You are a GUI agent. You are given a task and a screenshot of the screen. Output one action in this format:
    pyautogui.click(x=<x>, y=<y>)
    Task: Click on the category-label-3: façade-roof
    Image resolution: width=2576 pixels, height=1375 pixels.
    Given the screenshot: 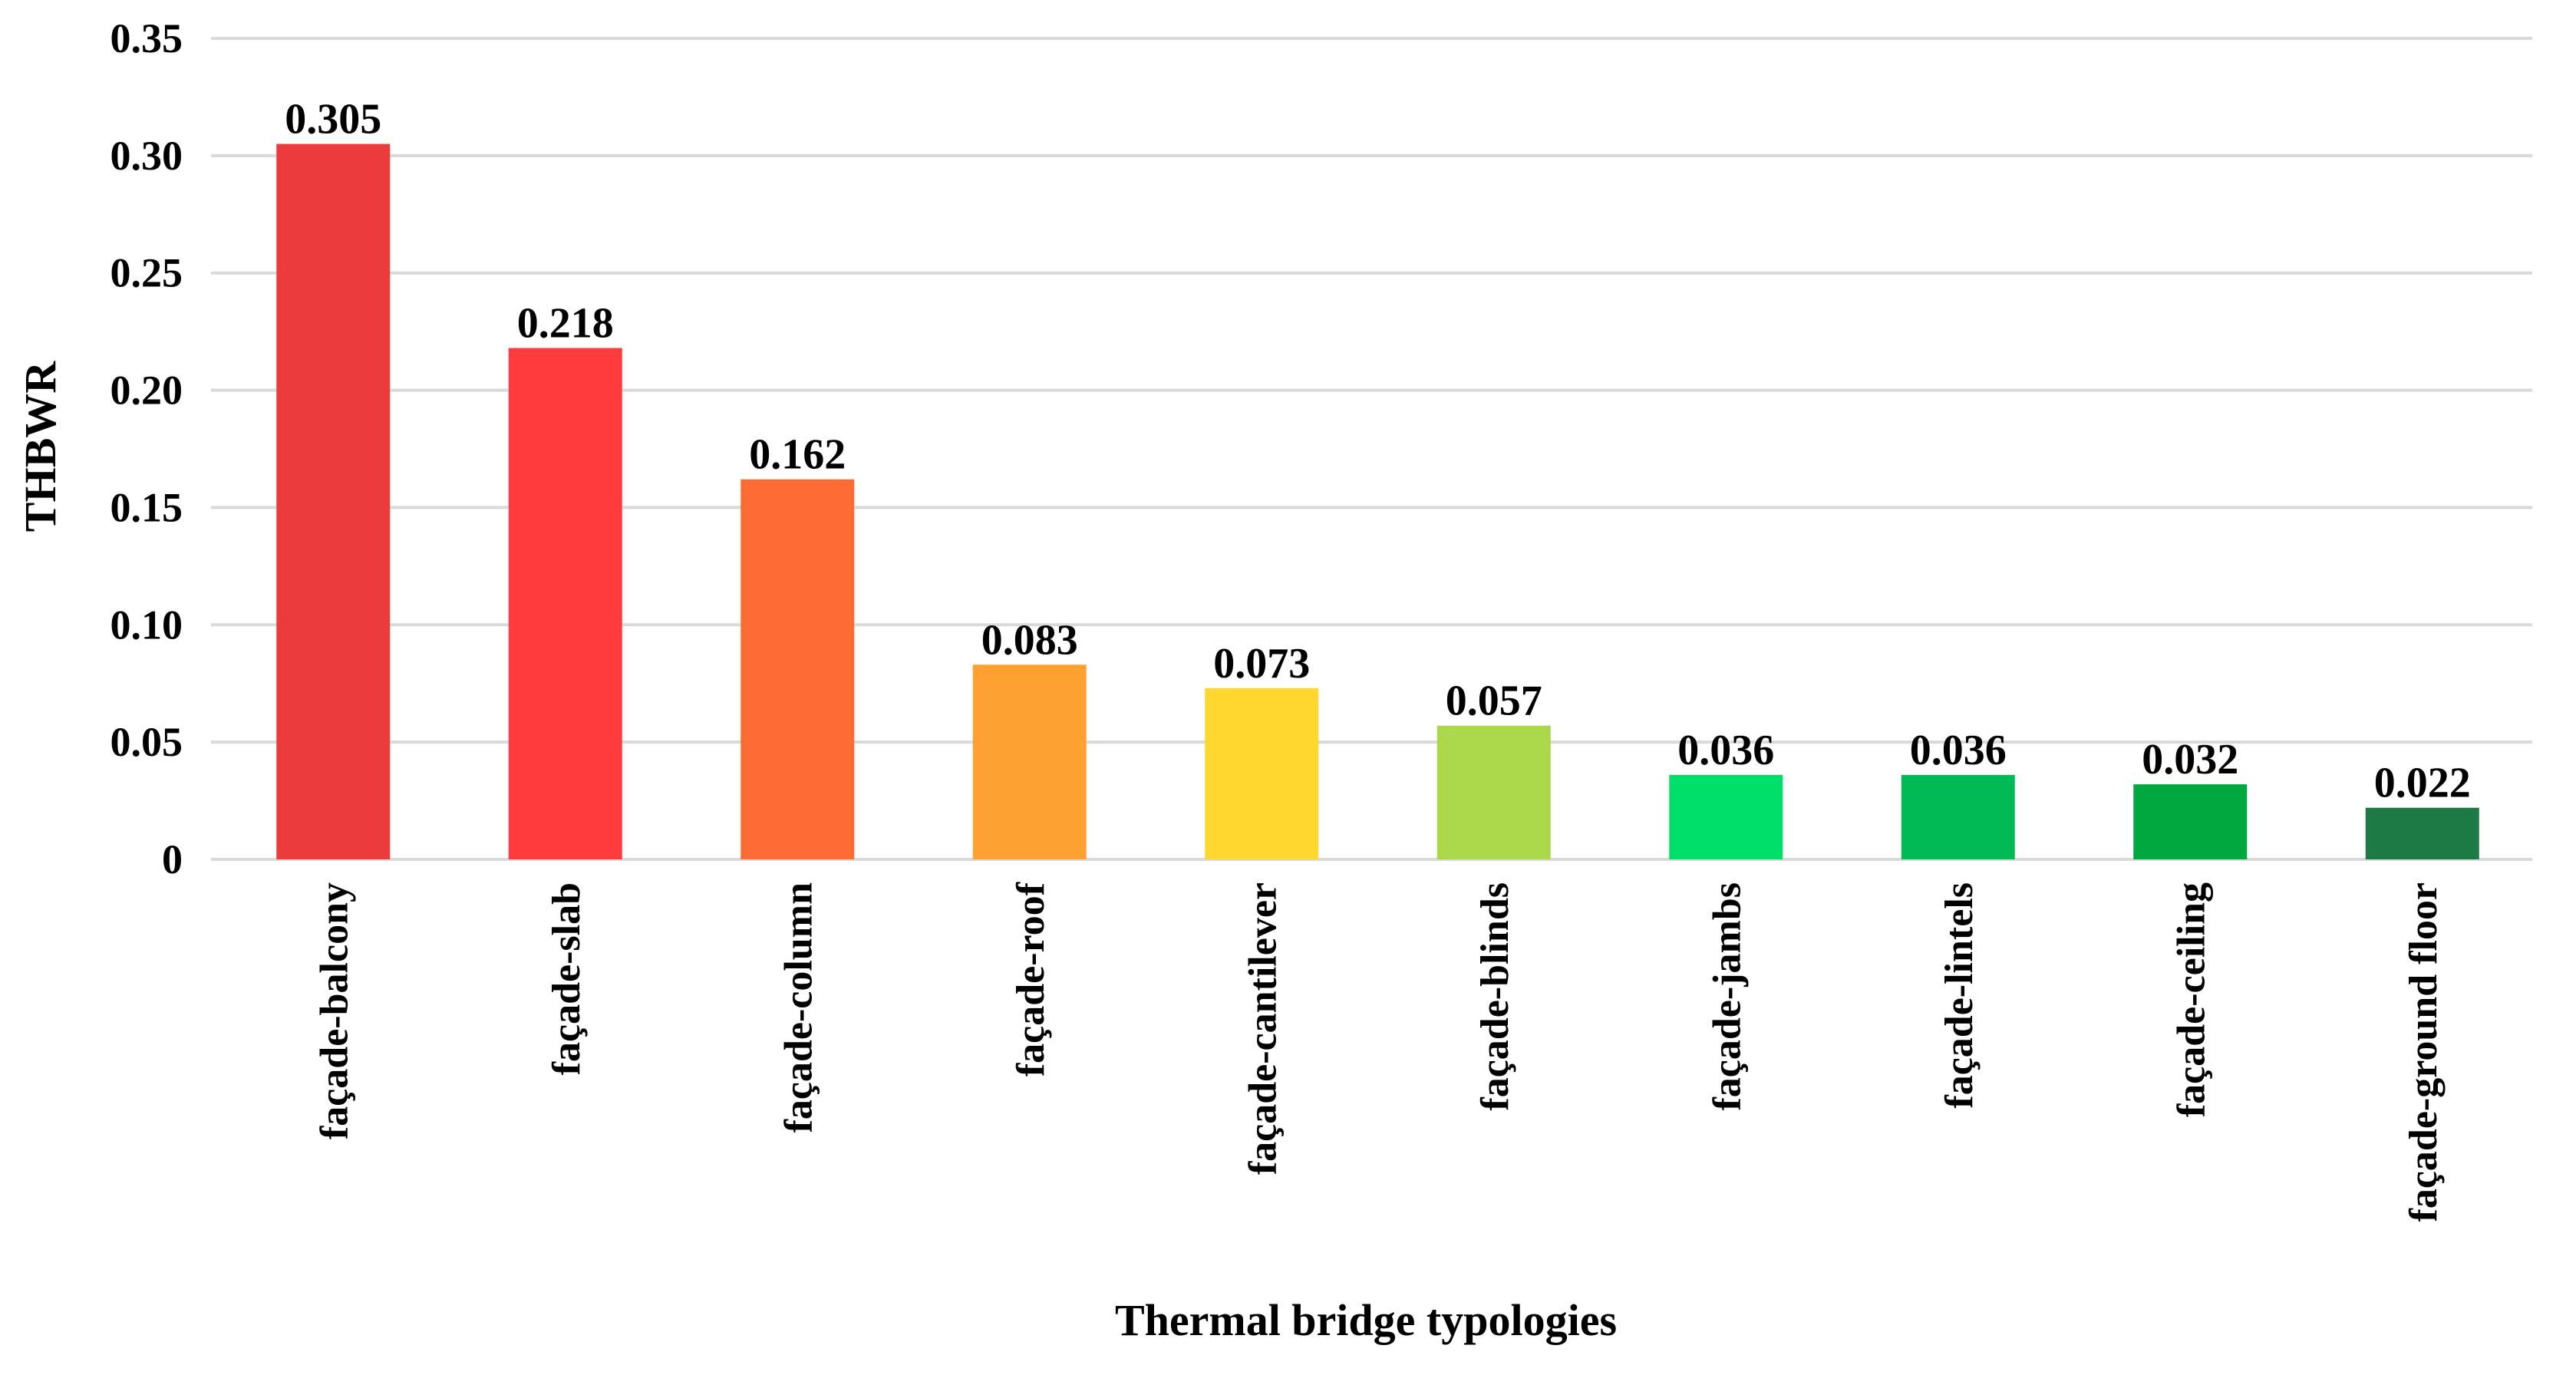 What is the action you would take?
    pyautogui.click(x=1031, y=979)
    